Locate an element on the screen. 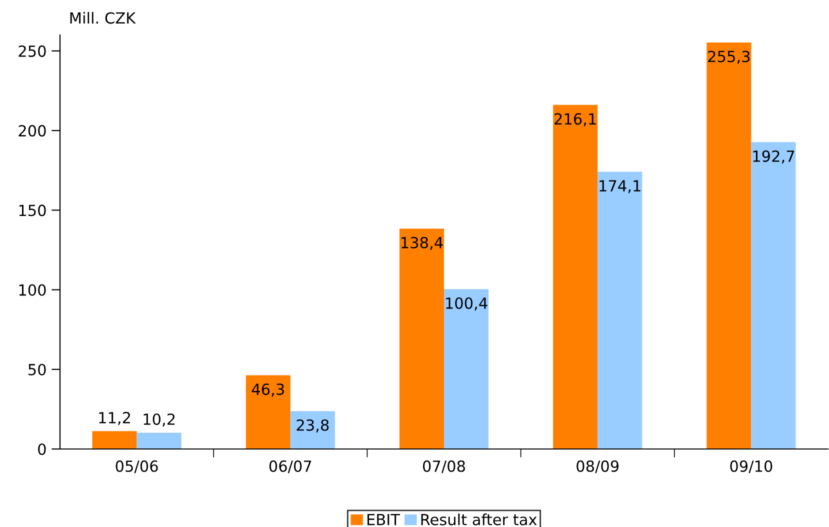 The width and height of the screenshot is (829, 527). y-tick-label: 150 is located at coordinates (32, 210).